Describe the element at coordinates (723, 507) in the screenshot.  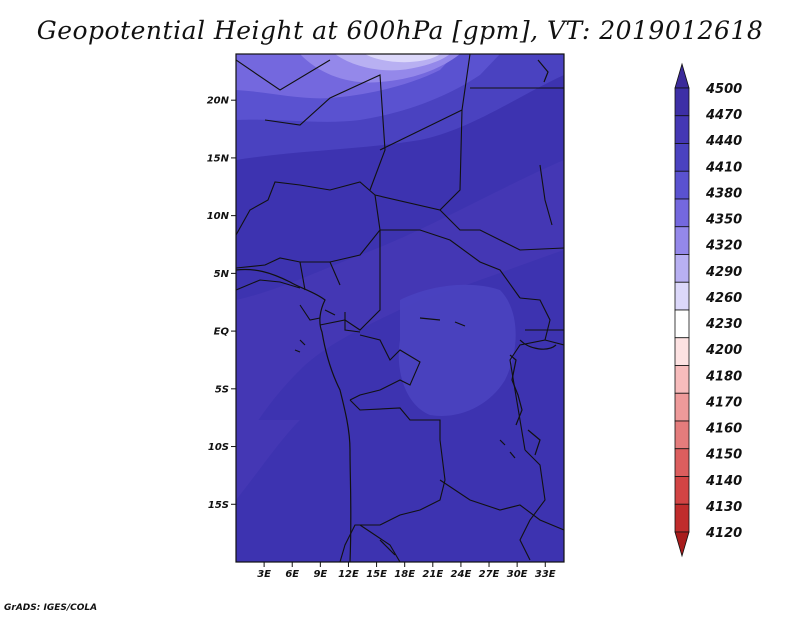
I see `colorbar-label: 4130` at that location.